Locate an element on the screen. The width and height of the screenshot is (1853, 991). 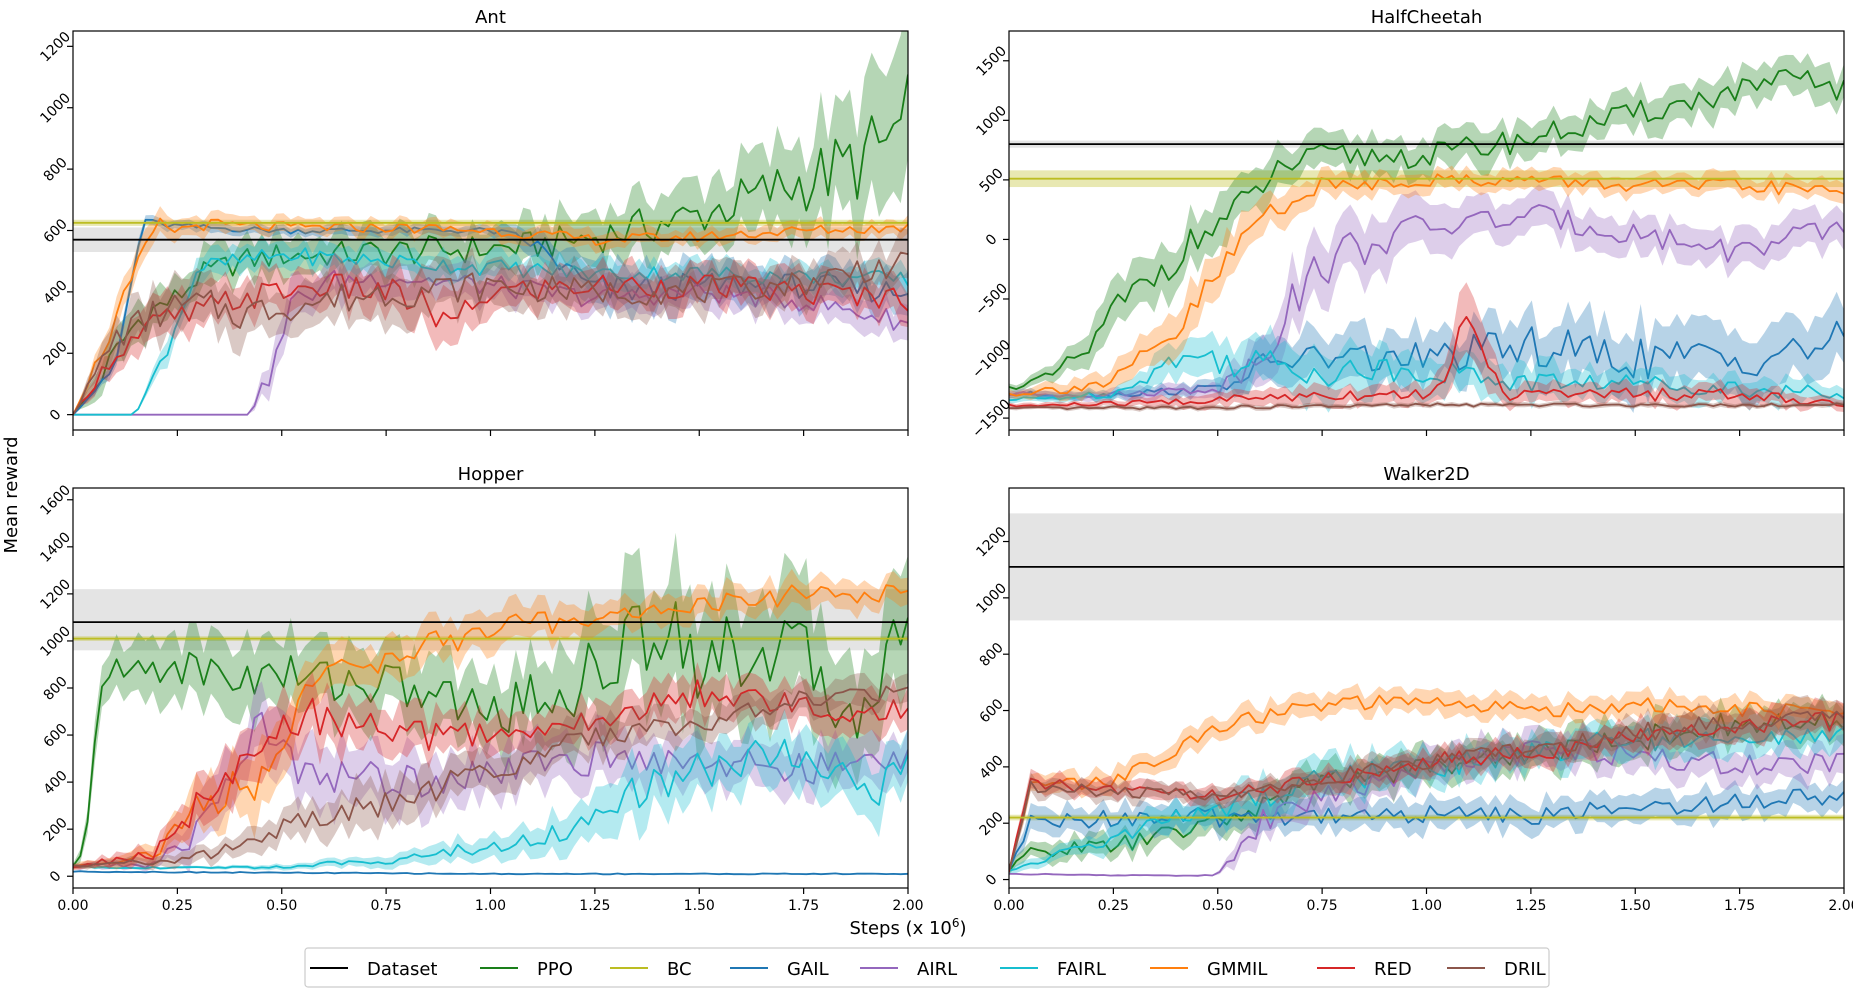
panel-title: HalfCheetah is located at coordinates (1427, 17).